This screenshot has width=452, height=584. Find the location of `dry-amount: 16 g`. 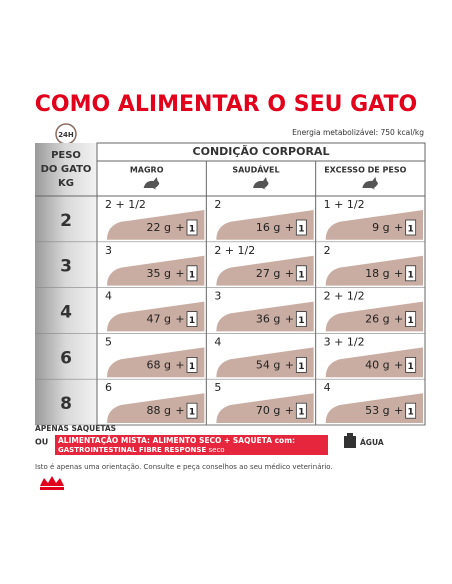

dry-amount: 16 g is located at coordinates (268, 227).